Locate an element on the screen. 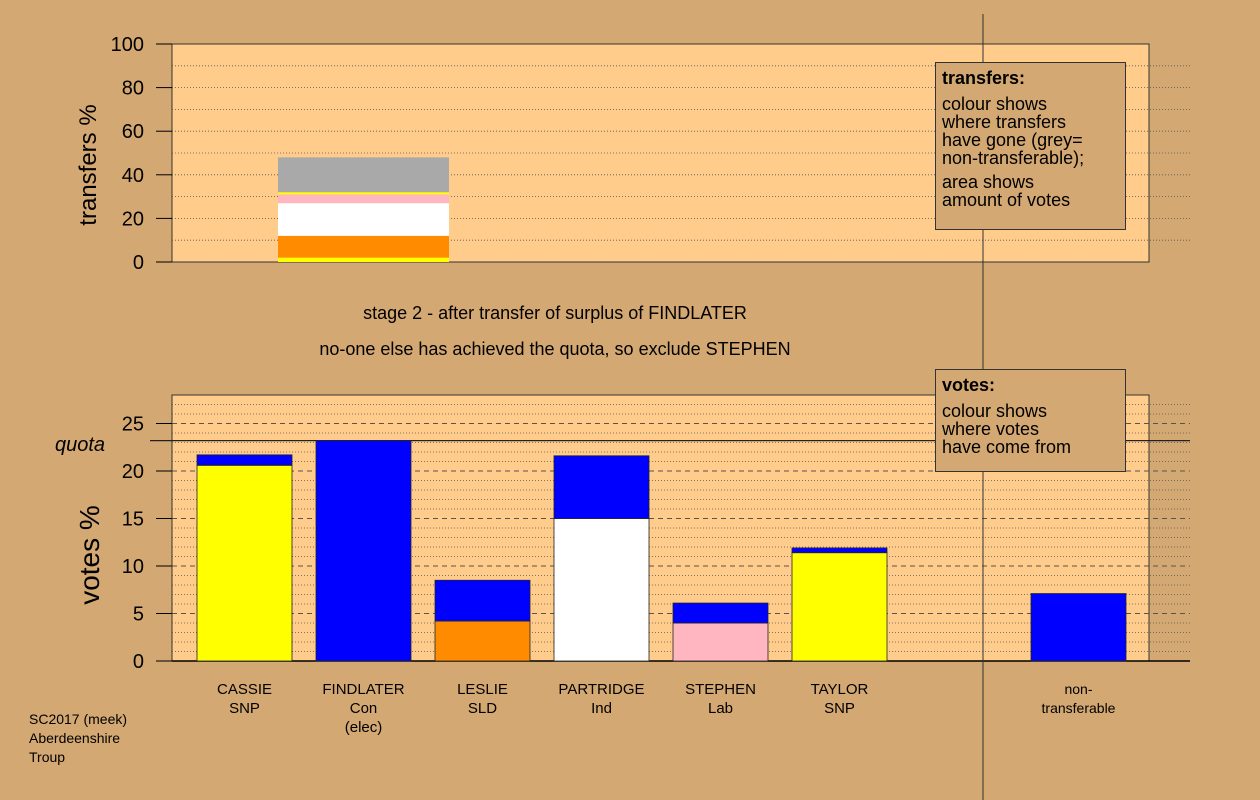 The image size is (1260, 800). candidate-label: LESLIE is located at coordinates (482, 689).